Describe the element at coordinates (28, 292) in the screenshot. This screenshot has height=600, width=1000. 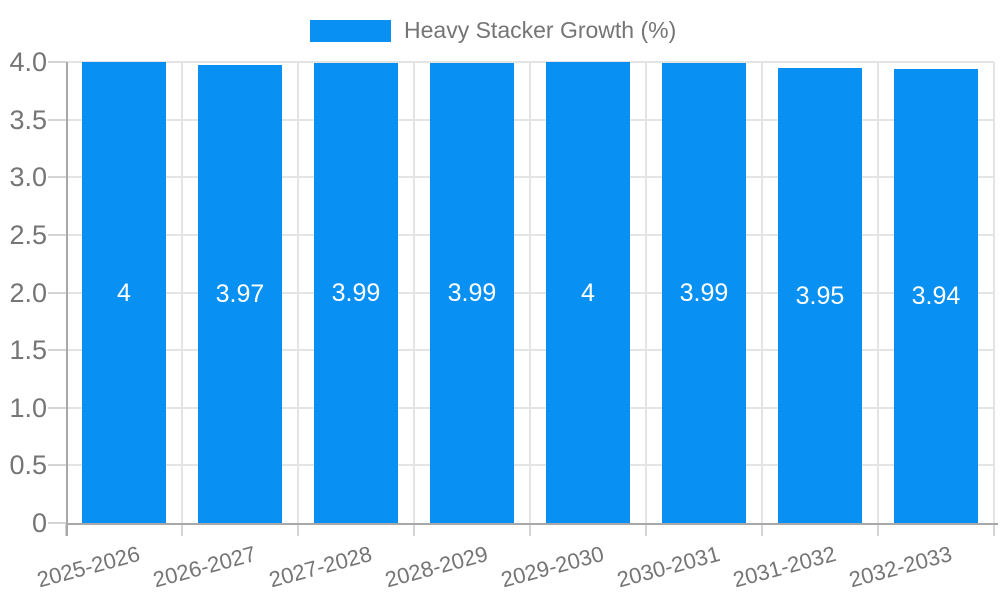
I see `y-axis-tick-label: 2.0` at that location.